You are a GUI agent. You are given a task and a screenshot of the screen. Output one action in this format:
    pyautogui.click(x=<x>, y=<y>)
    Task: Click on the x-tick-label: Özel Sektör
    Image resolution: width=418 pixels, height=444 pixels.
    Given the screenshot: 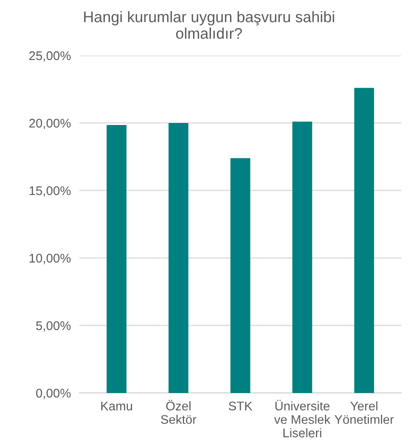 What is the action you would take?
    pyautogui.click(x=178, y=412)
    